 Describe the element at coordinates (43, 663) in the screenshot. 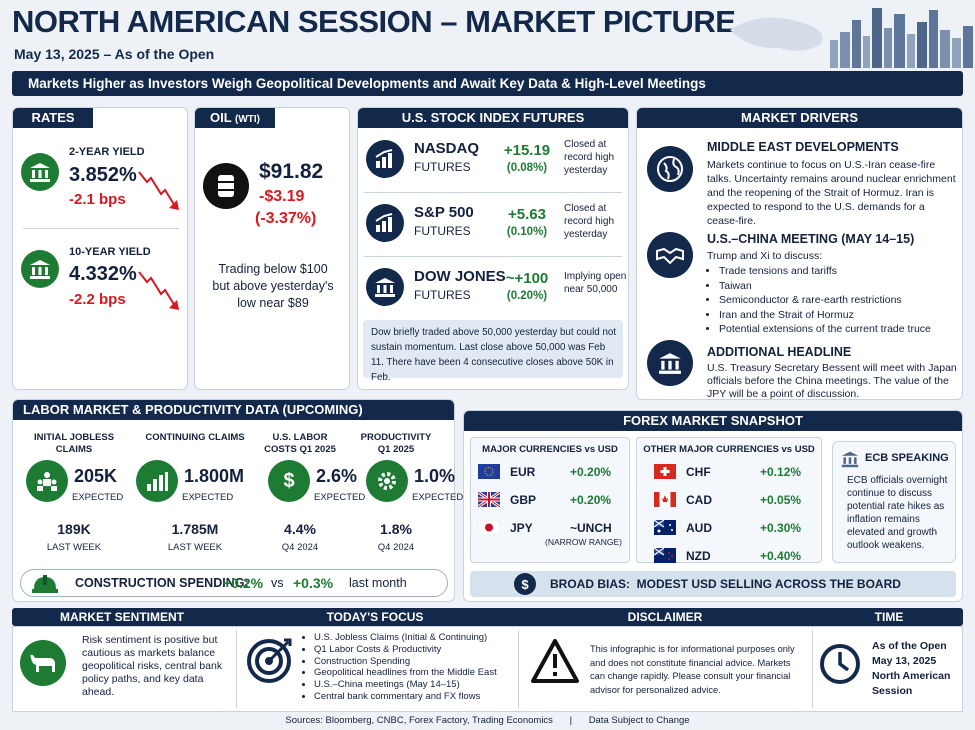

I see `bull-icon` at that location.